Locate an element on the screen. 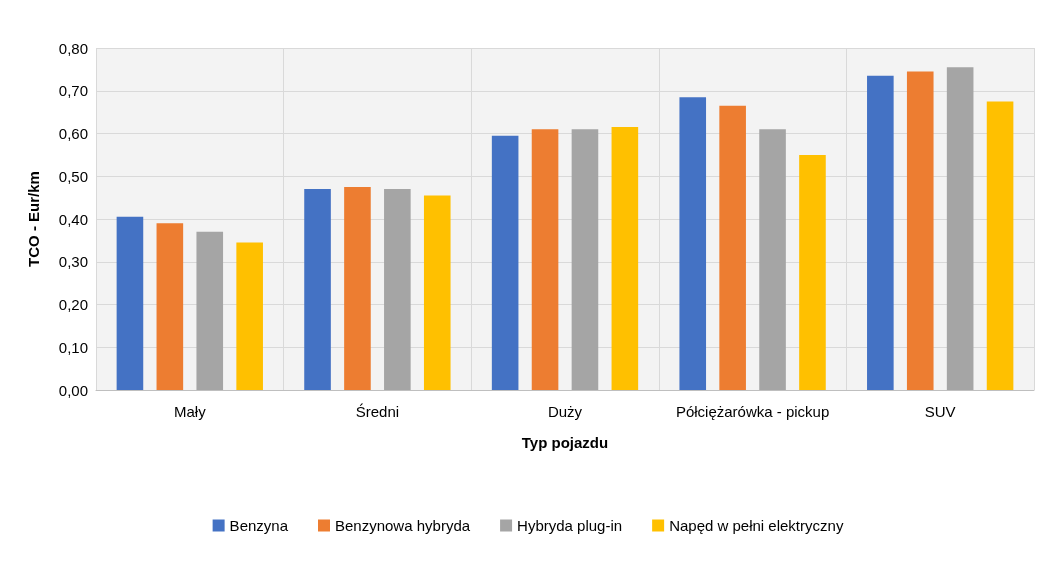 The width and height of the screenshot is (1063, 579). y-tick-label: 0,00 is located at coordinates (73, 390).